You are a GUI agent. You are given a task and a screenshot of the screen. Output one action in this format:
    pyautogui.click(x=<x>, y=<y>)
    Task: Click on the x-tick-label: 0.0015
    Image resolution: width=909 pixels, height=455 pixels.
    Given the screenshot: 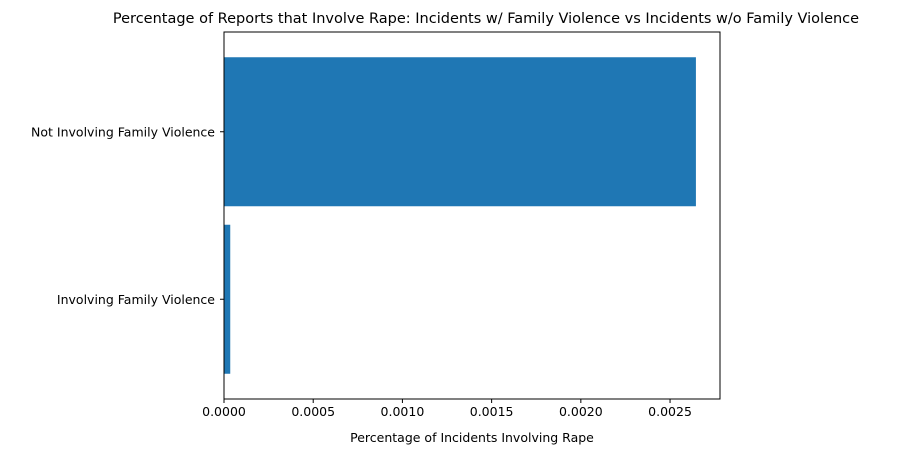 What is the action you would take?
    pyautogui.click(x=492, y=411)
    